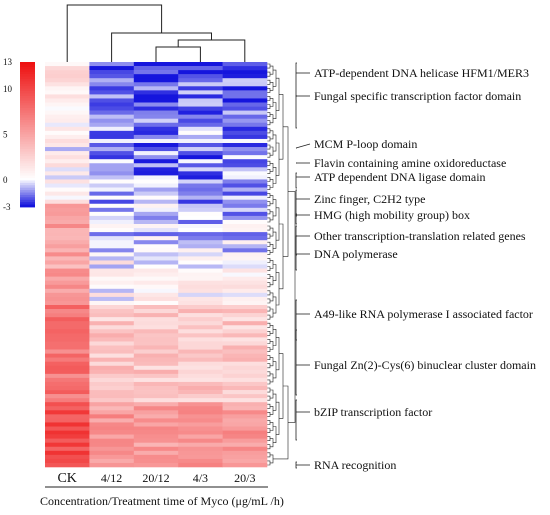 This screenshot has height=515, width=550. I want to click on annotation-label: Zinc finger, C2H2 type, so click(370, 199).